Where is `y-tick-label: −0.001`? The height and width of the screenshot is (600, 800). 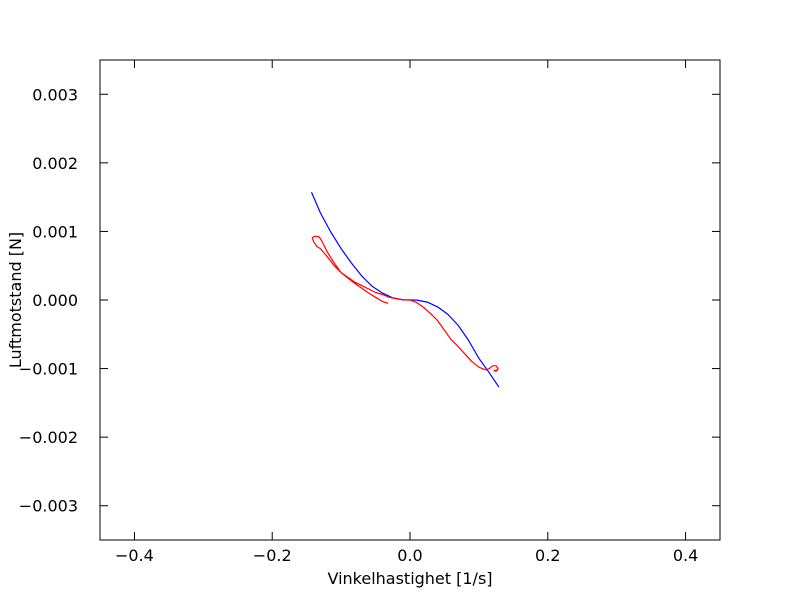 y-tick-label: −0.001 is located at coordinates (48, 369).